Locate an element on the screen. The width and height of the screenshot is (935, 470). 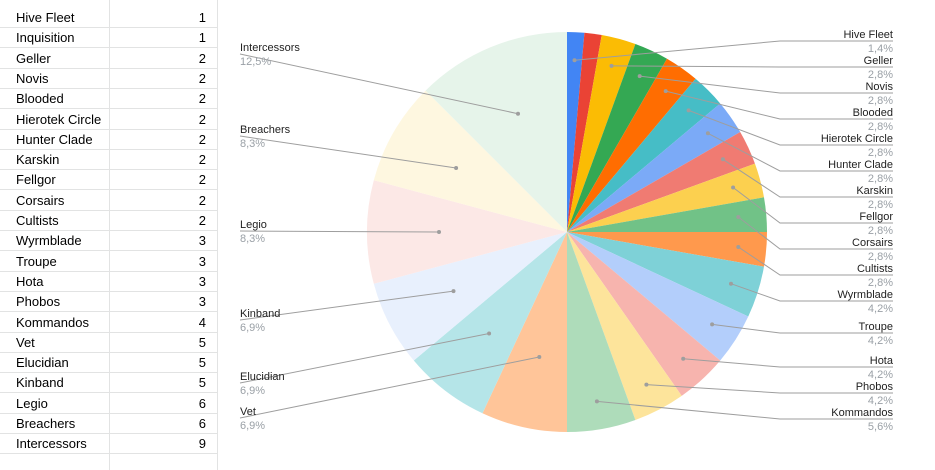
cell-name: Kommandos is located at coordinates (52, 322).